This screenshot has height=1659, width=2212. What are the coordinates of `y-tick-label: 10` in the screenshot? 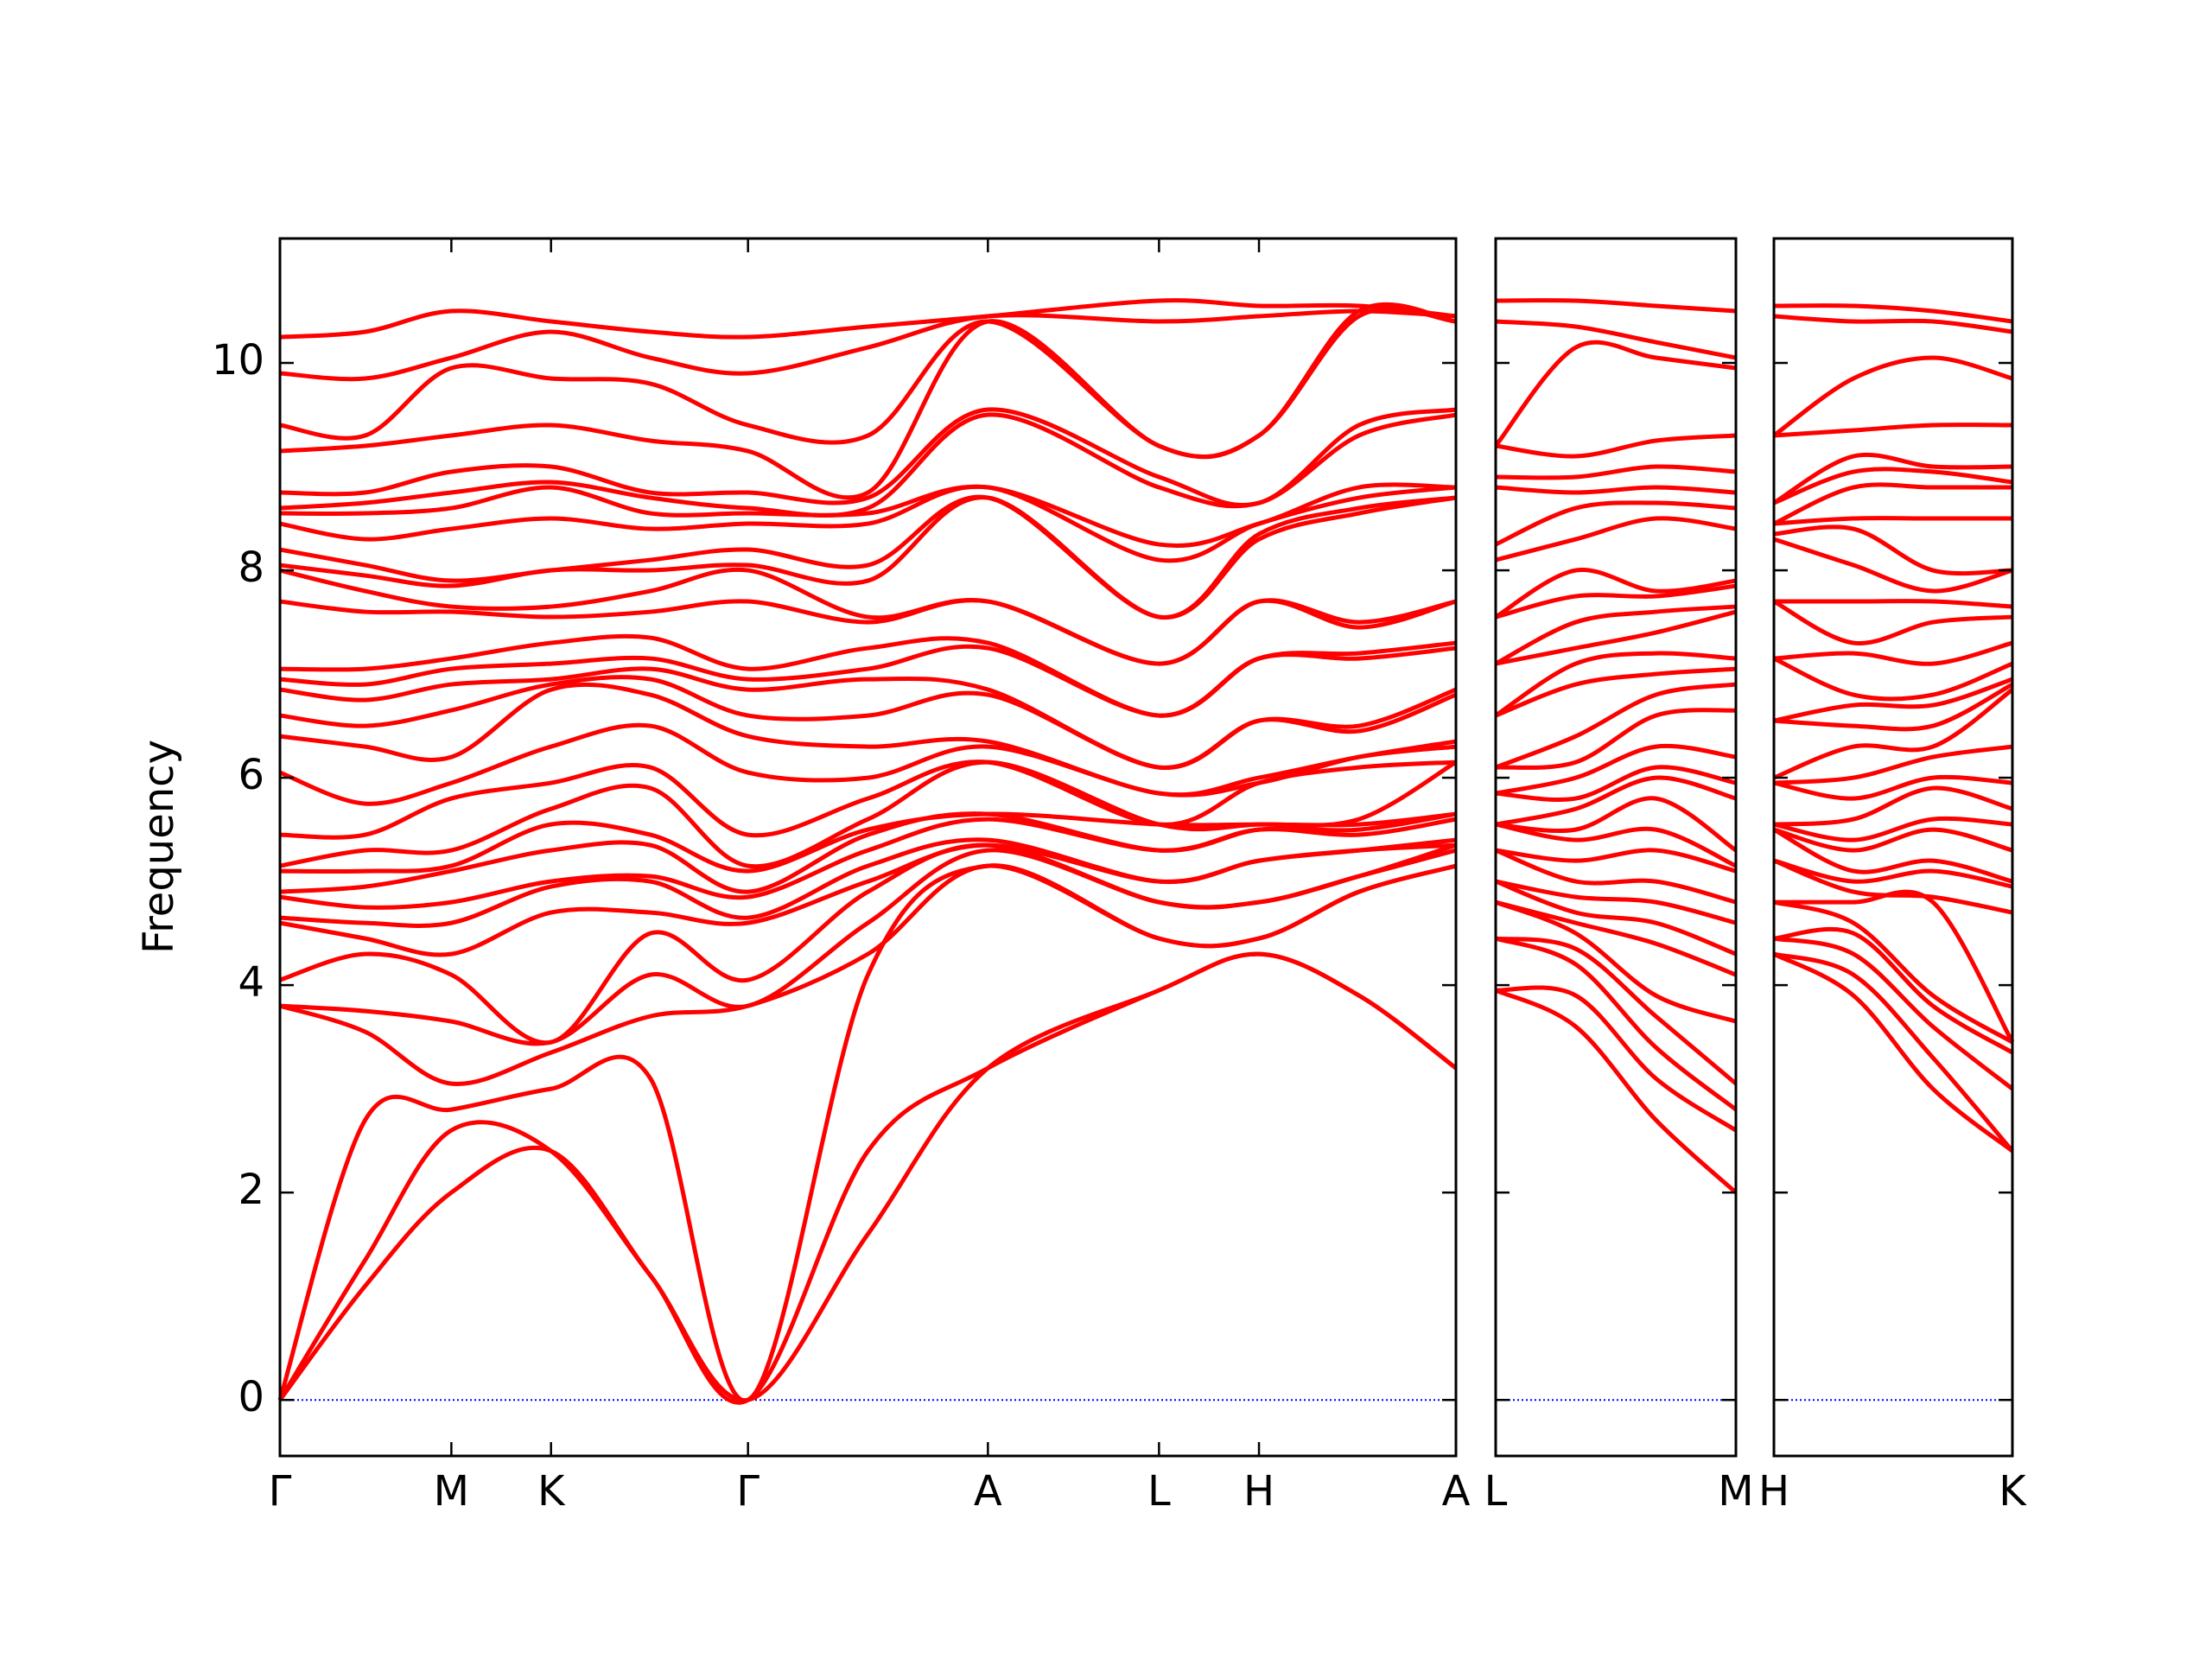 It's located at (238, 360).